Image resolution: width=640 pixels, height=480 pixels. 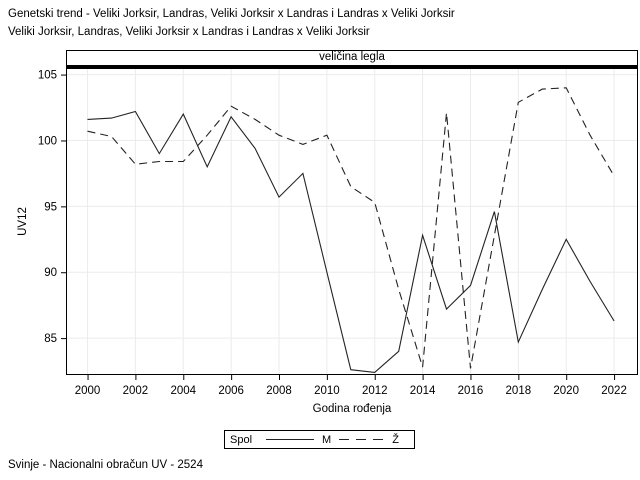 What do you see at coordinates (375, 391) in the screenshot?
I see `x-tick-label: 2012` at bounding box center [375, 391].